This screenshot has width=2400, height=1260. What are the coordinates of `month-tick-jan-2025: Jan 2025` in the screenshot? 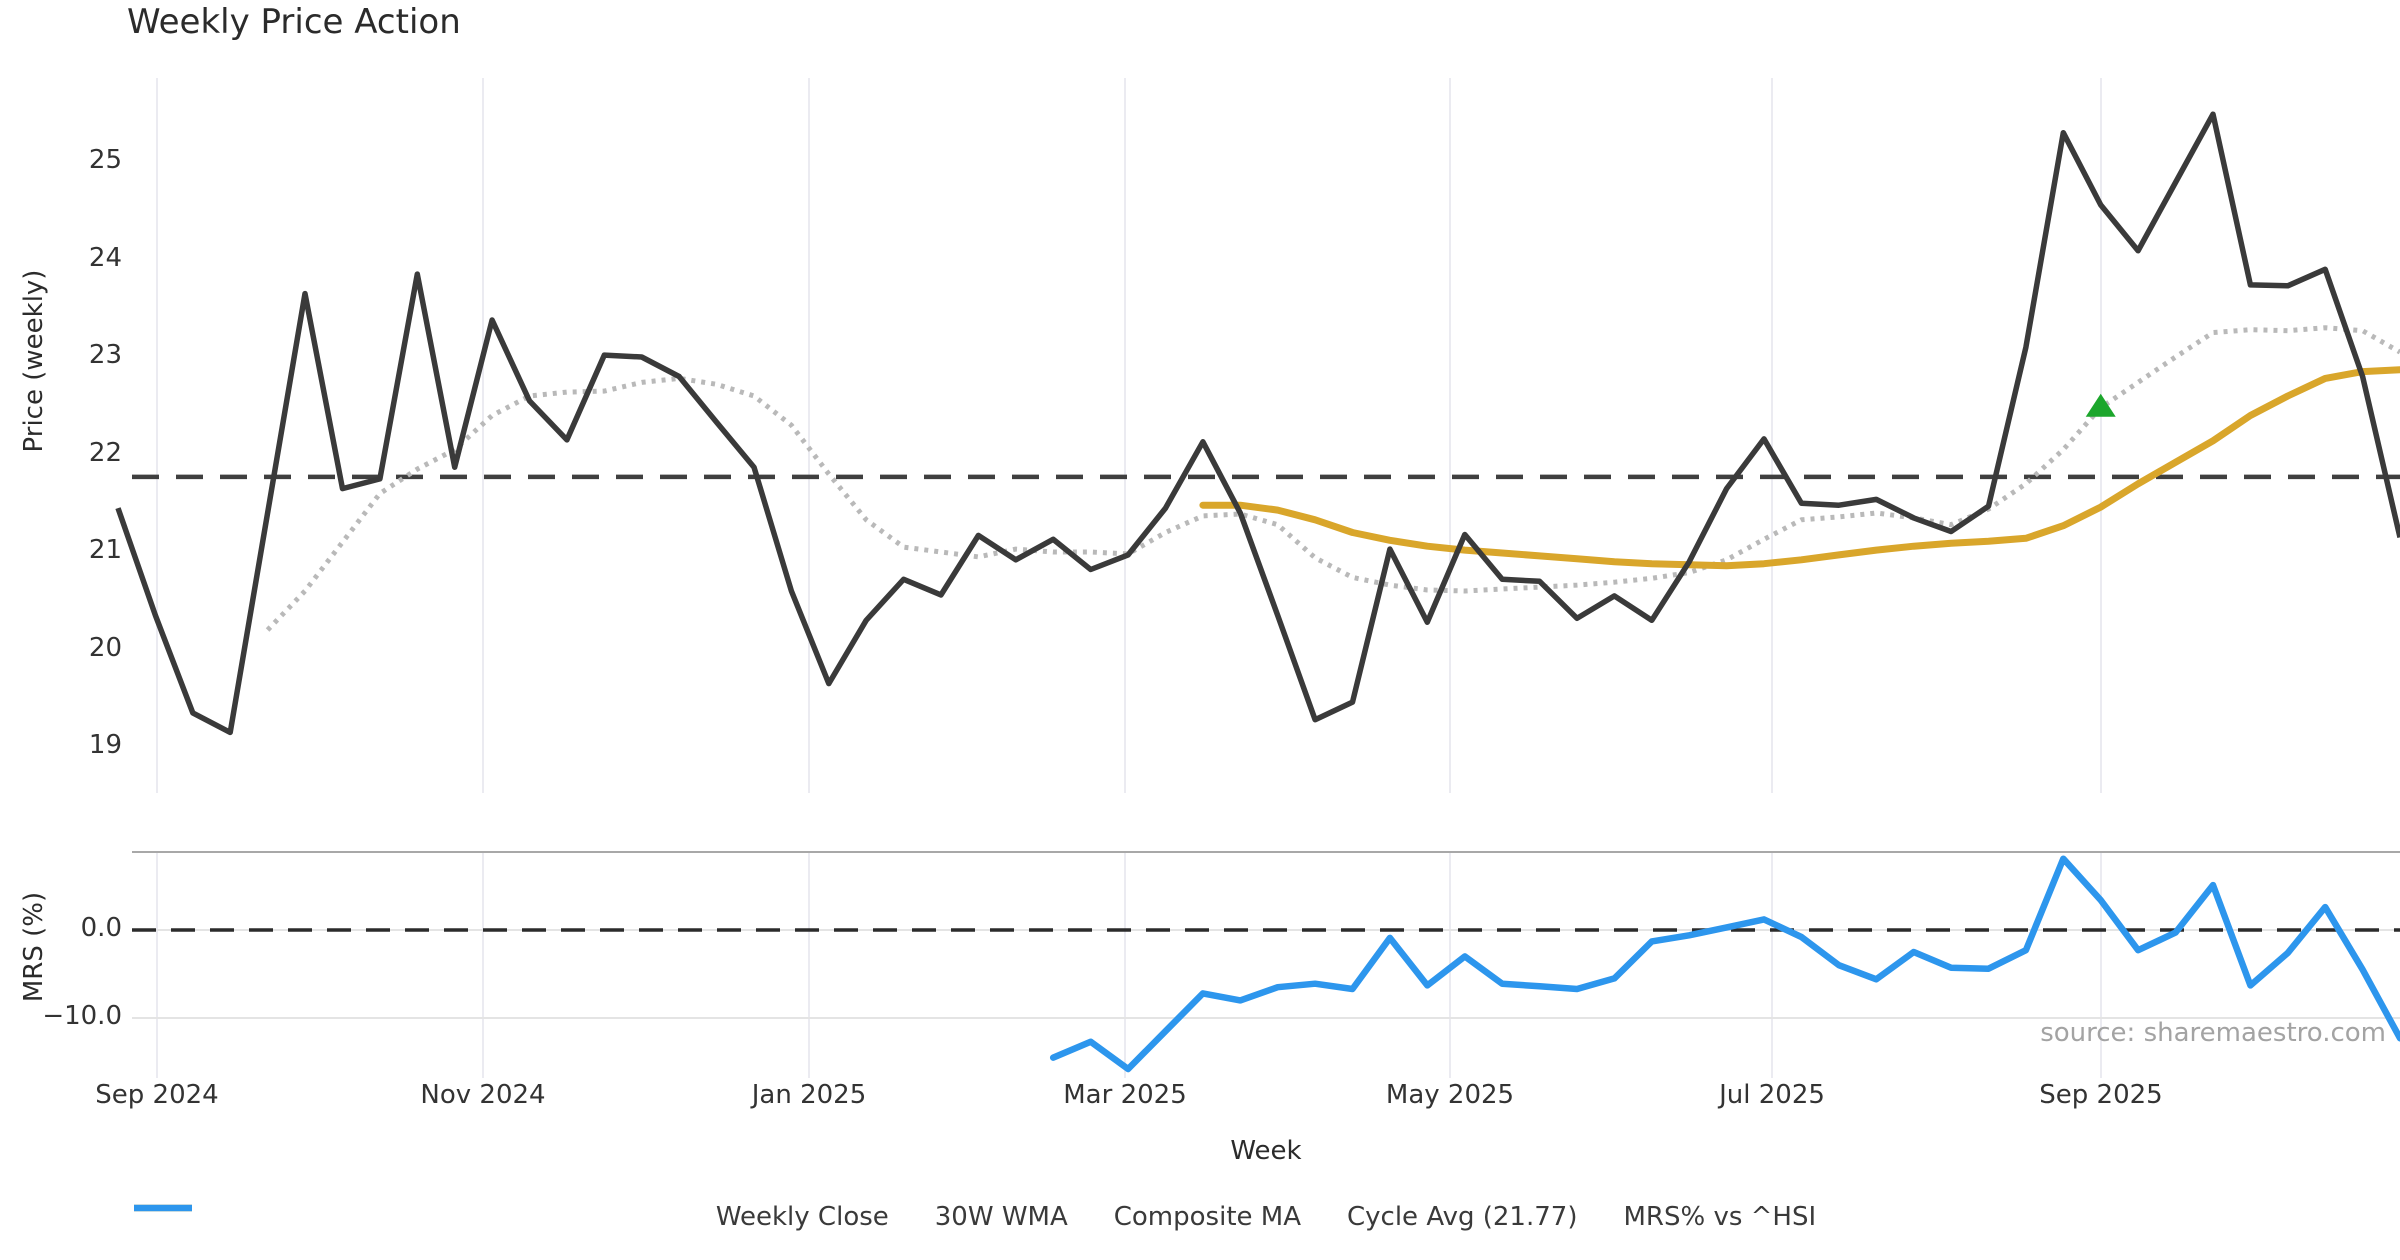 It's located at (809, 1095).